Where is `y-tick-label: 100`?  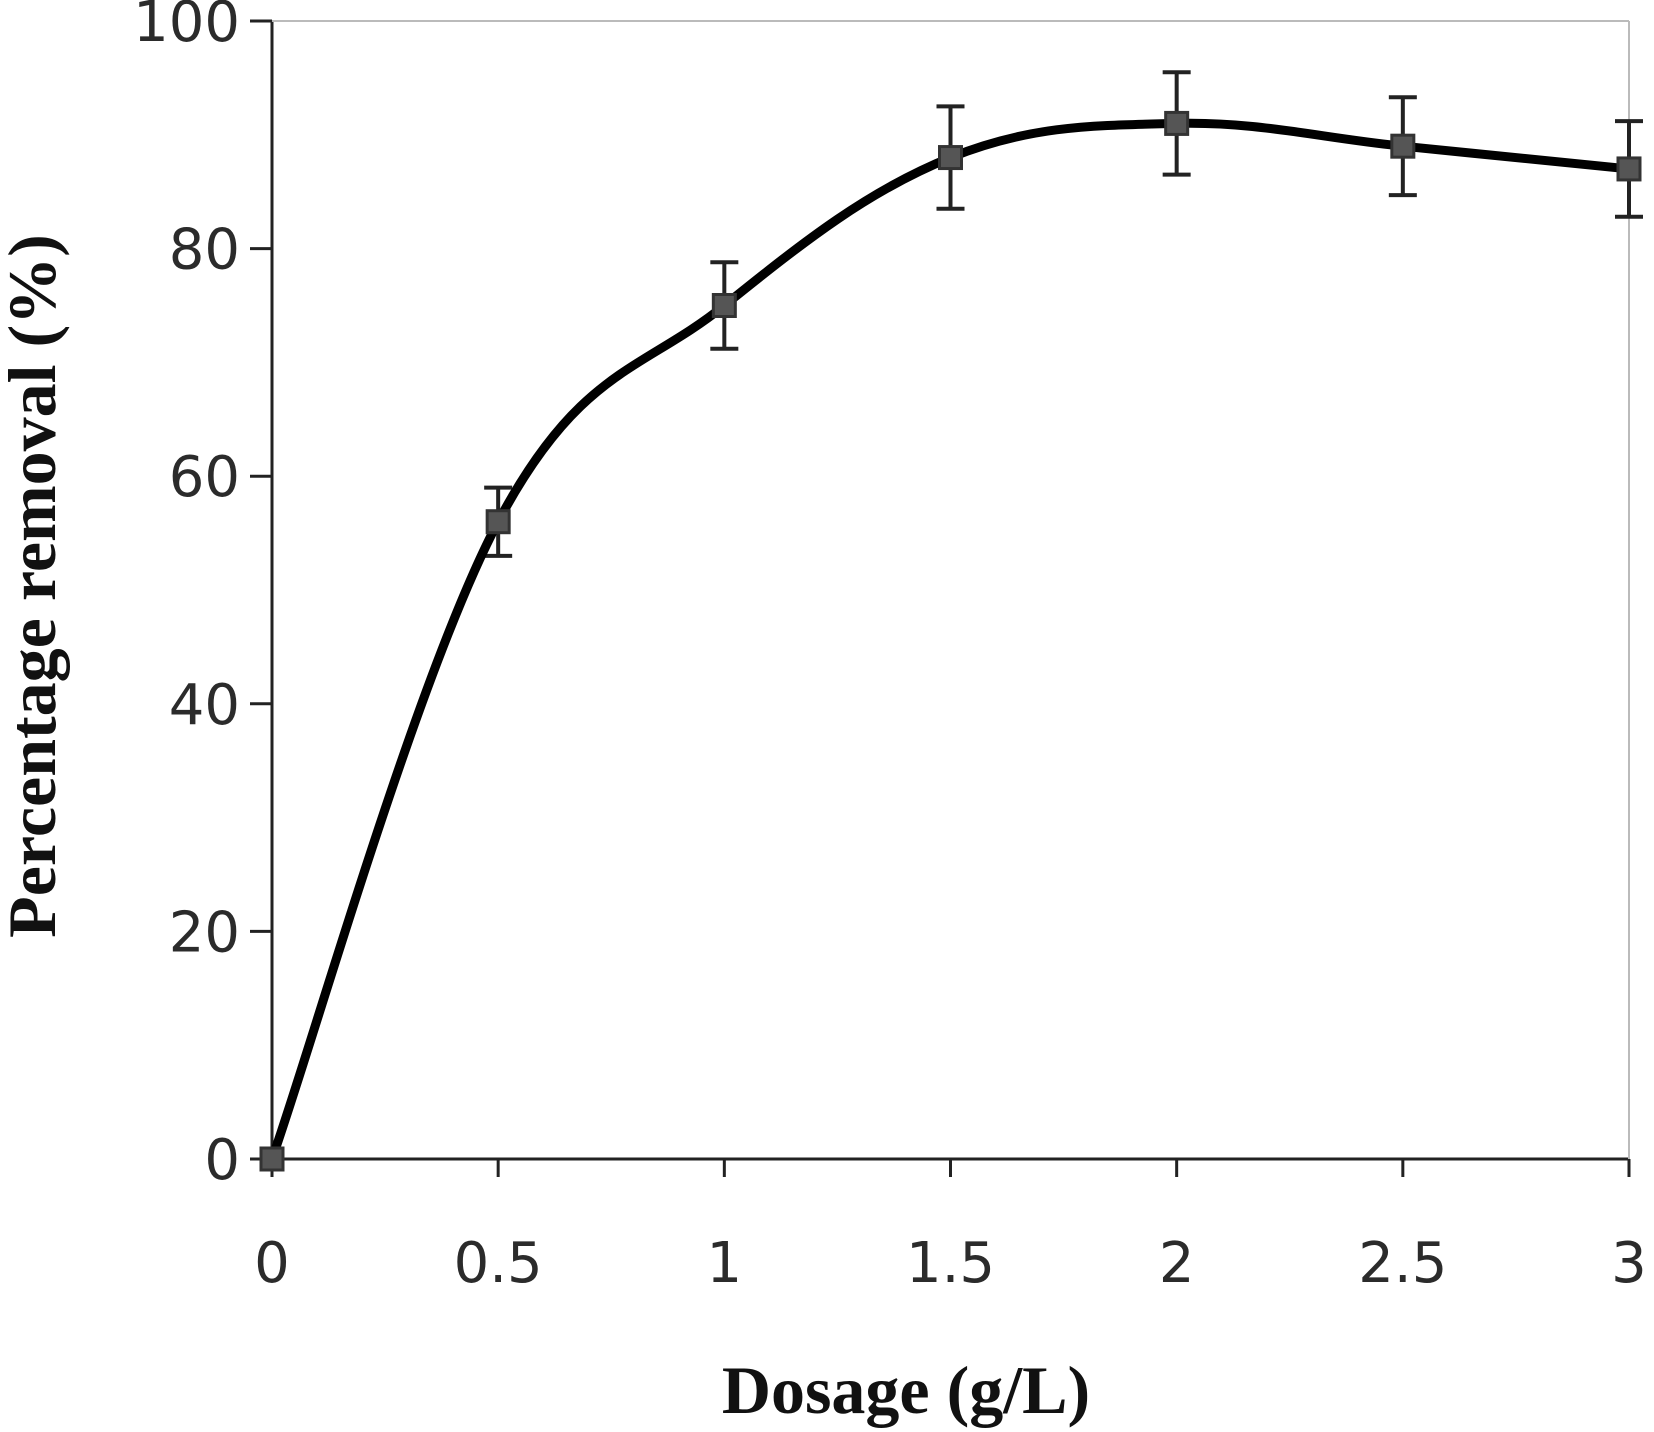 y-tick-label: 100 is located at coordinates (186, 27).